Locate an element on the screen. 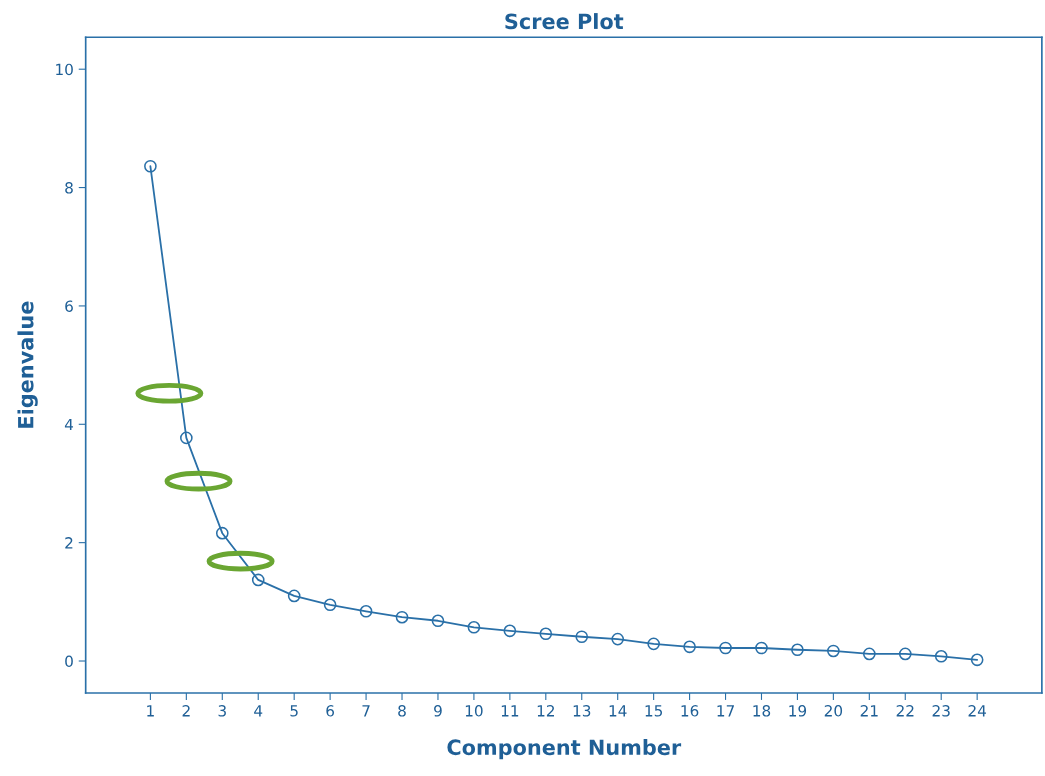 The width and height of the screenshot is (1045, 776). x-tick-label: 11 is located at coordinates (510, 711).